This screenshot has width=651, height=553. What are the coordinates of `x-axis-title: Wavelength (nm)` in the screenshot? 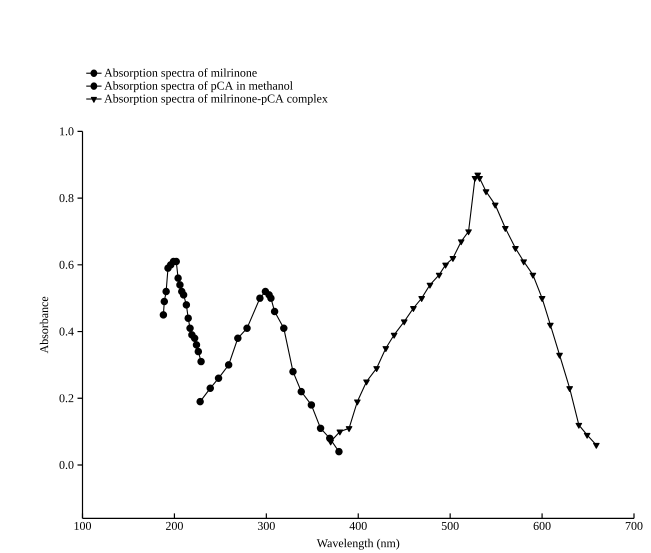 It's located at (358, 544).